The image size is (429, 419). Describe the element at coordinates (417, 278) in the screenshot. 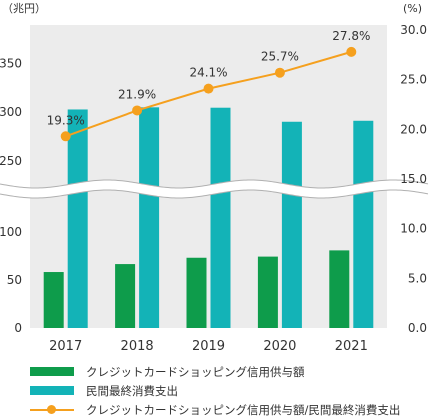

I see `right-tick-label: 5.0` at that location.